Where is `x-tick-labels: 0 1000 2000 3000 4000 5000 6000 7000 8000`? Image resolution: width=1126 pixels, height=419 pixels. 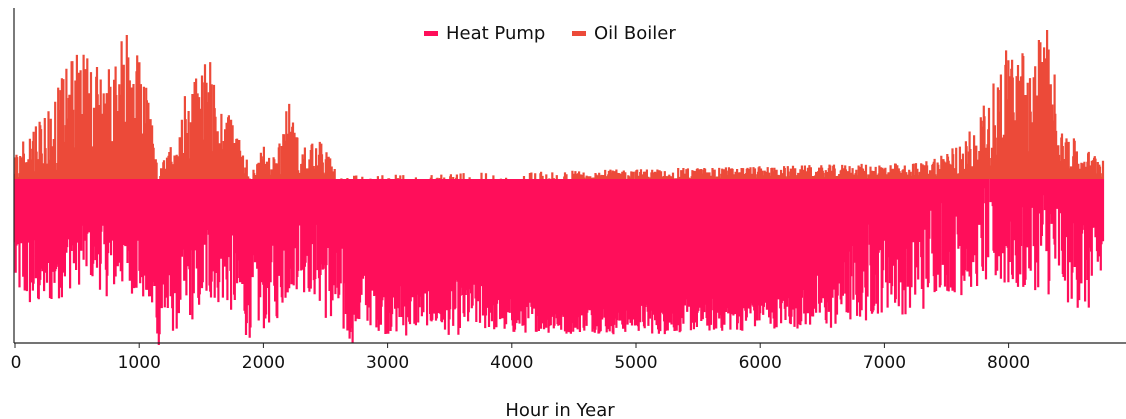
x-tick-labels: 0 1000 2000 3000 4000 5000 6000 7000 8000 is located at coordinates (520, 358).